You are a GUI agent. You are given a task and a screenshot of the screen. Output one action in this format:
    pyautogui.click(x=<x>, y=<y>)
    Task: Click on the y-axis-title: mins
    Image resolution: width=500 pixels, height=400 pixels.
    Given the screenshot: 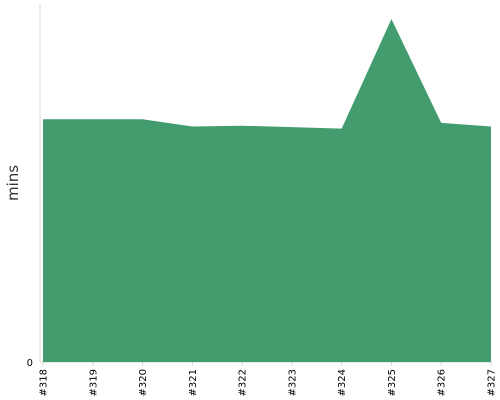 What is the action you would take?
    pyautogui.click(x=13, y=183)
    